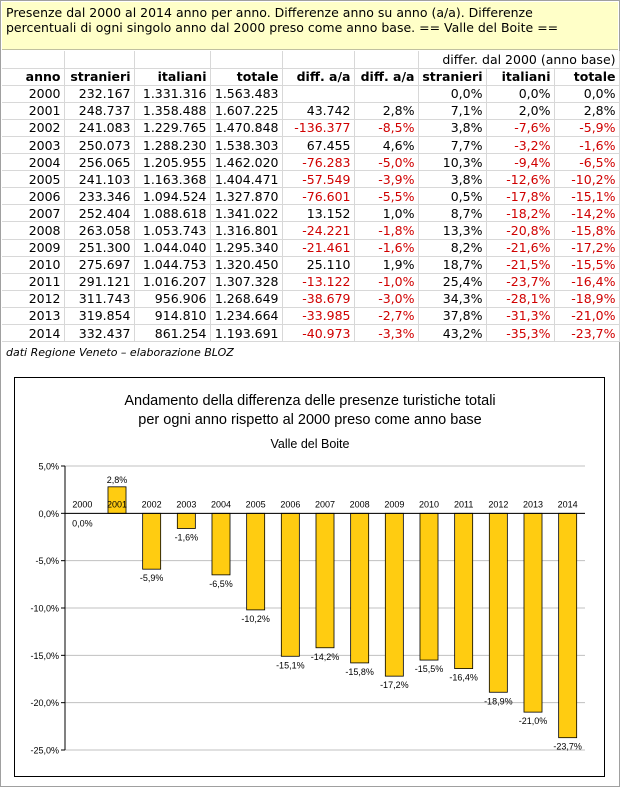 The image size is (620, 787). Describe the element at coordinates (386, 282) in the screenshot. I see `table-cell: -1,0%` at that location.